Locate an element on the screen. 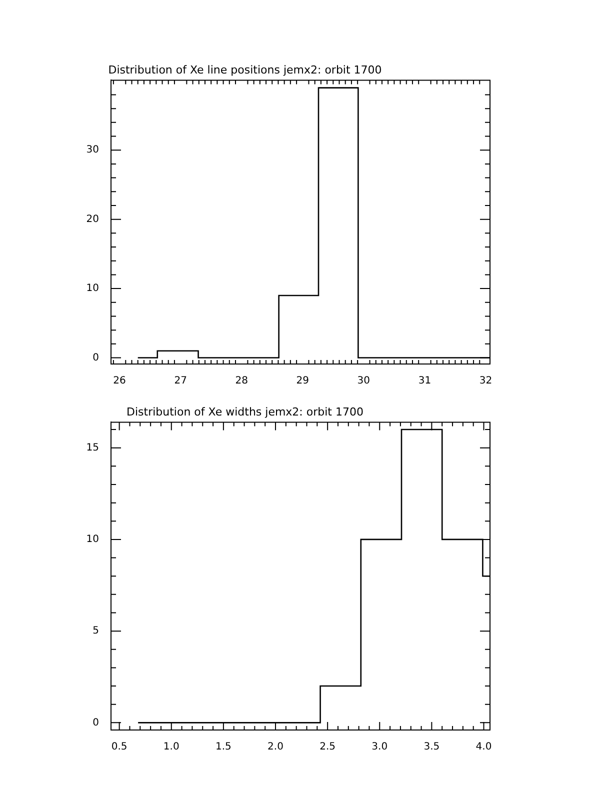 The height and width of the screenshot is (792, 612). x-tick-label: 27 is located at coordinates (180, 381).